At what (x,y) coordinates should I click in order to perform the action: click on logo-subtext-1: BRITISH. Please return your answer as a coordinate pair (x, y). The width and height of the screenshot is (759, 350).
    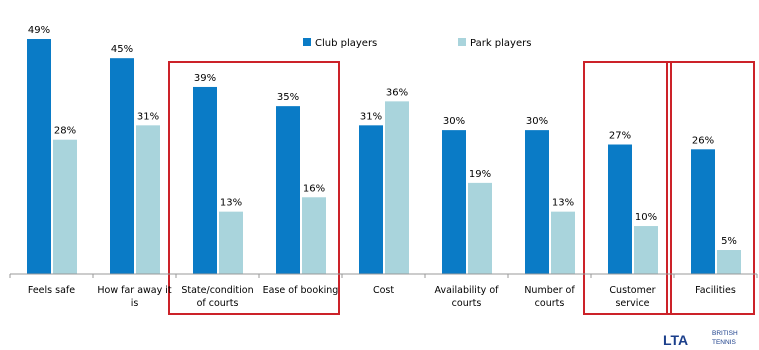
    Looking at the image, I should click on (725, 333).